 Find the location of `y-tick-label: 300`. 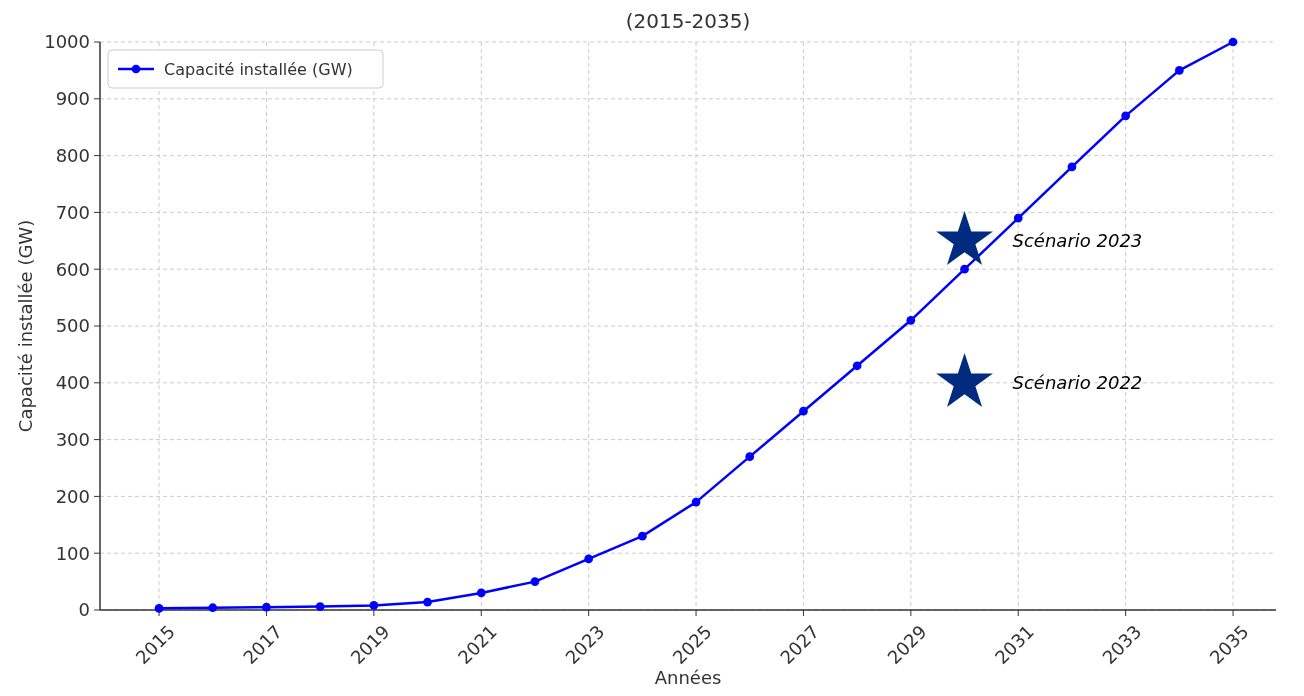

y-tick-label: 300 is located at coordinates (72, 439).